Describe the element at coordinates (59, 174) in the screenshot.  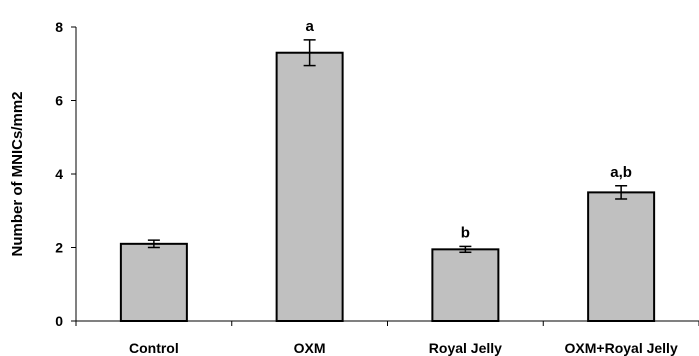
I see `y-tick-label: 4` at that location.